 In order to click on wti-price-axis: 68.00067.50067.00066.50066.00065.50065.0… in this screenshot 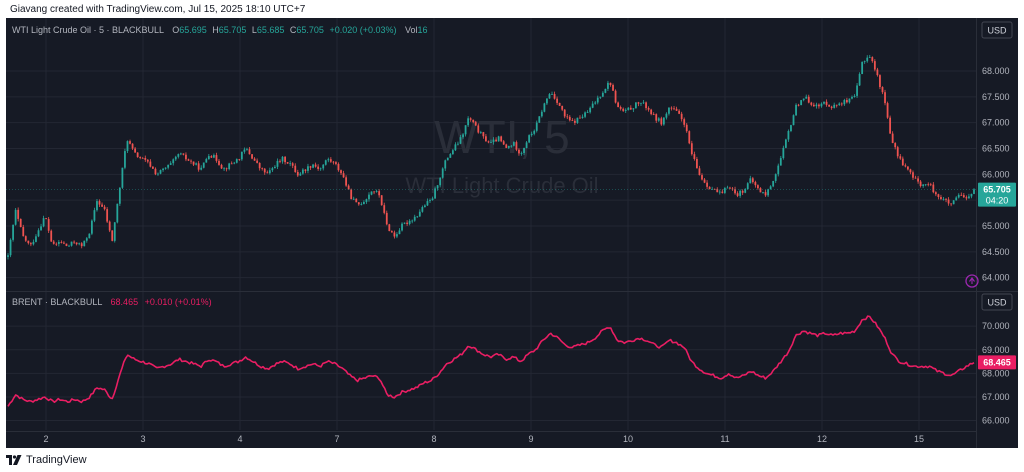, I will do `click(996, 174)`.